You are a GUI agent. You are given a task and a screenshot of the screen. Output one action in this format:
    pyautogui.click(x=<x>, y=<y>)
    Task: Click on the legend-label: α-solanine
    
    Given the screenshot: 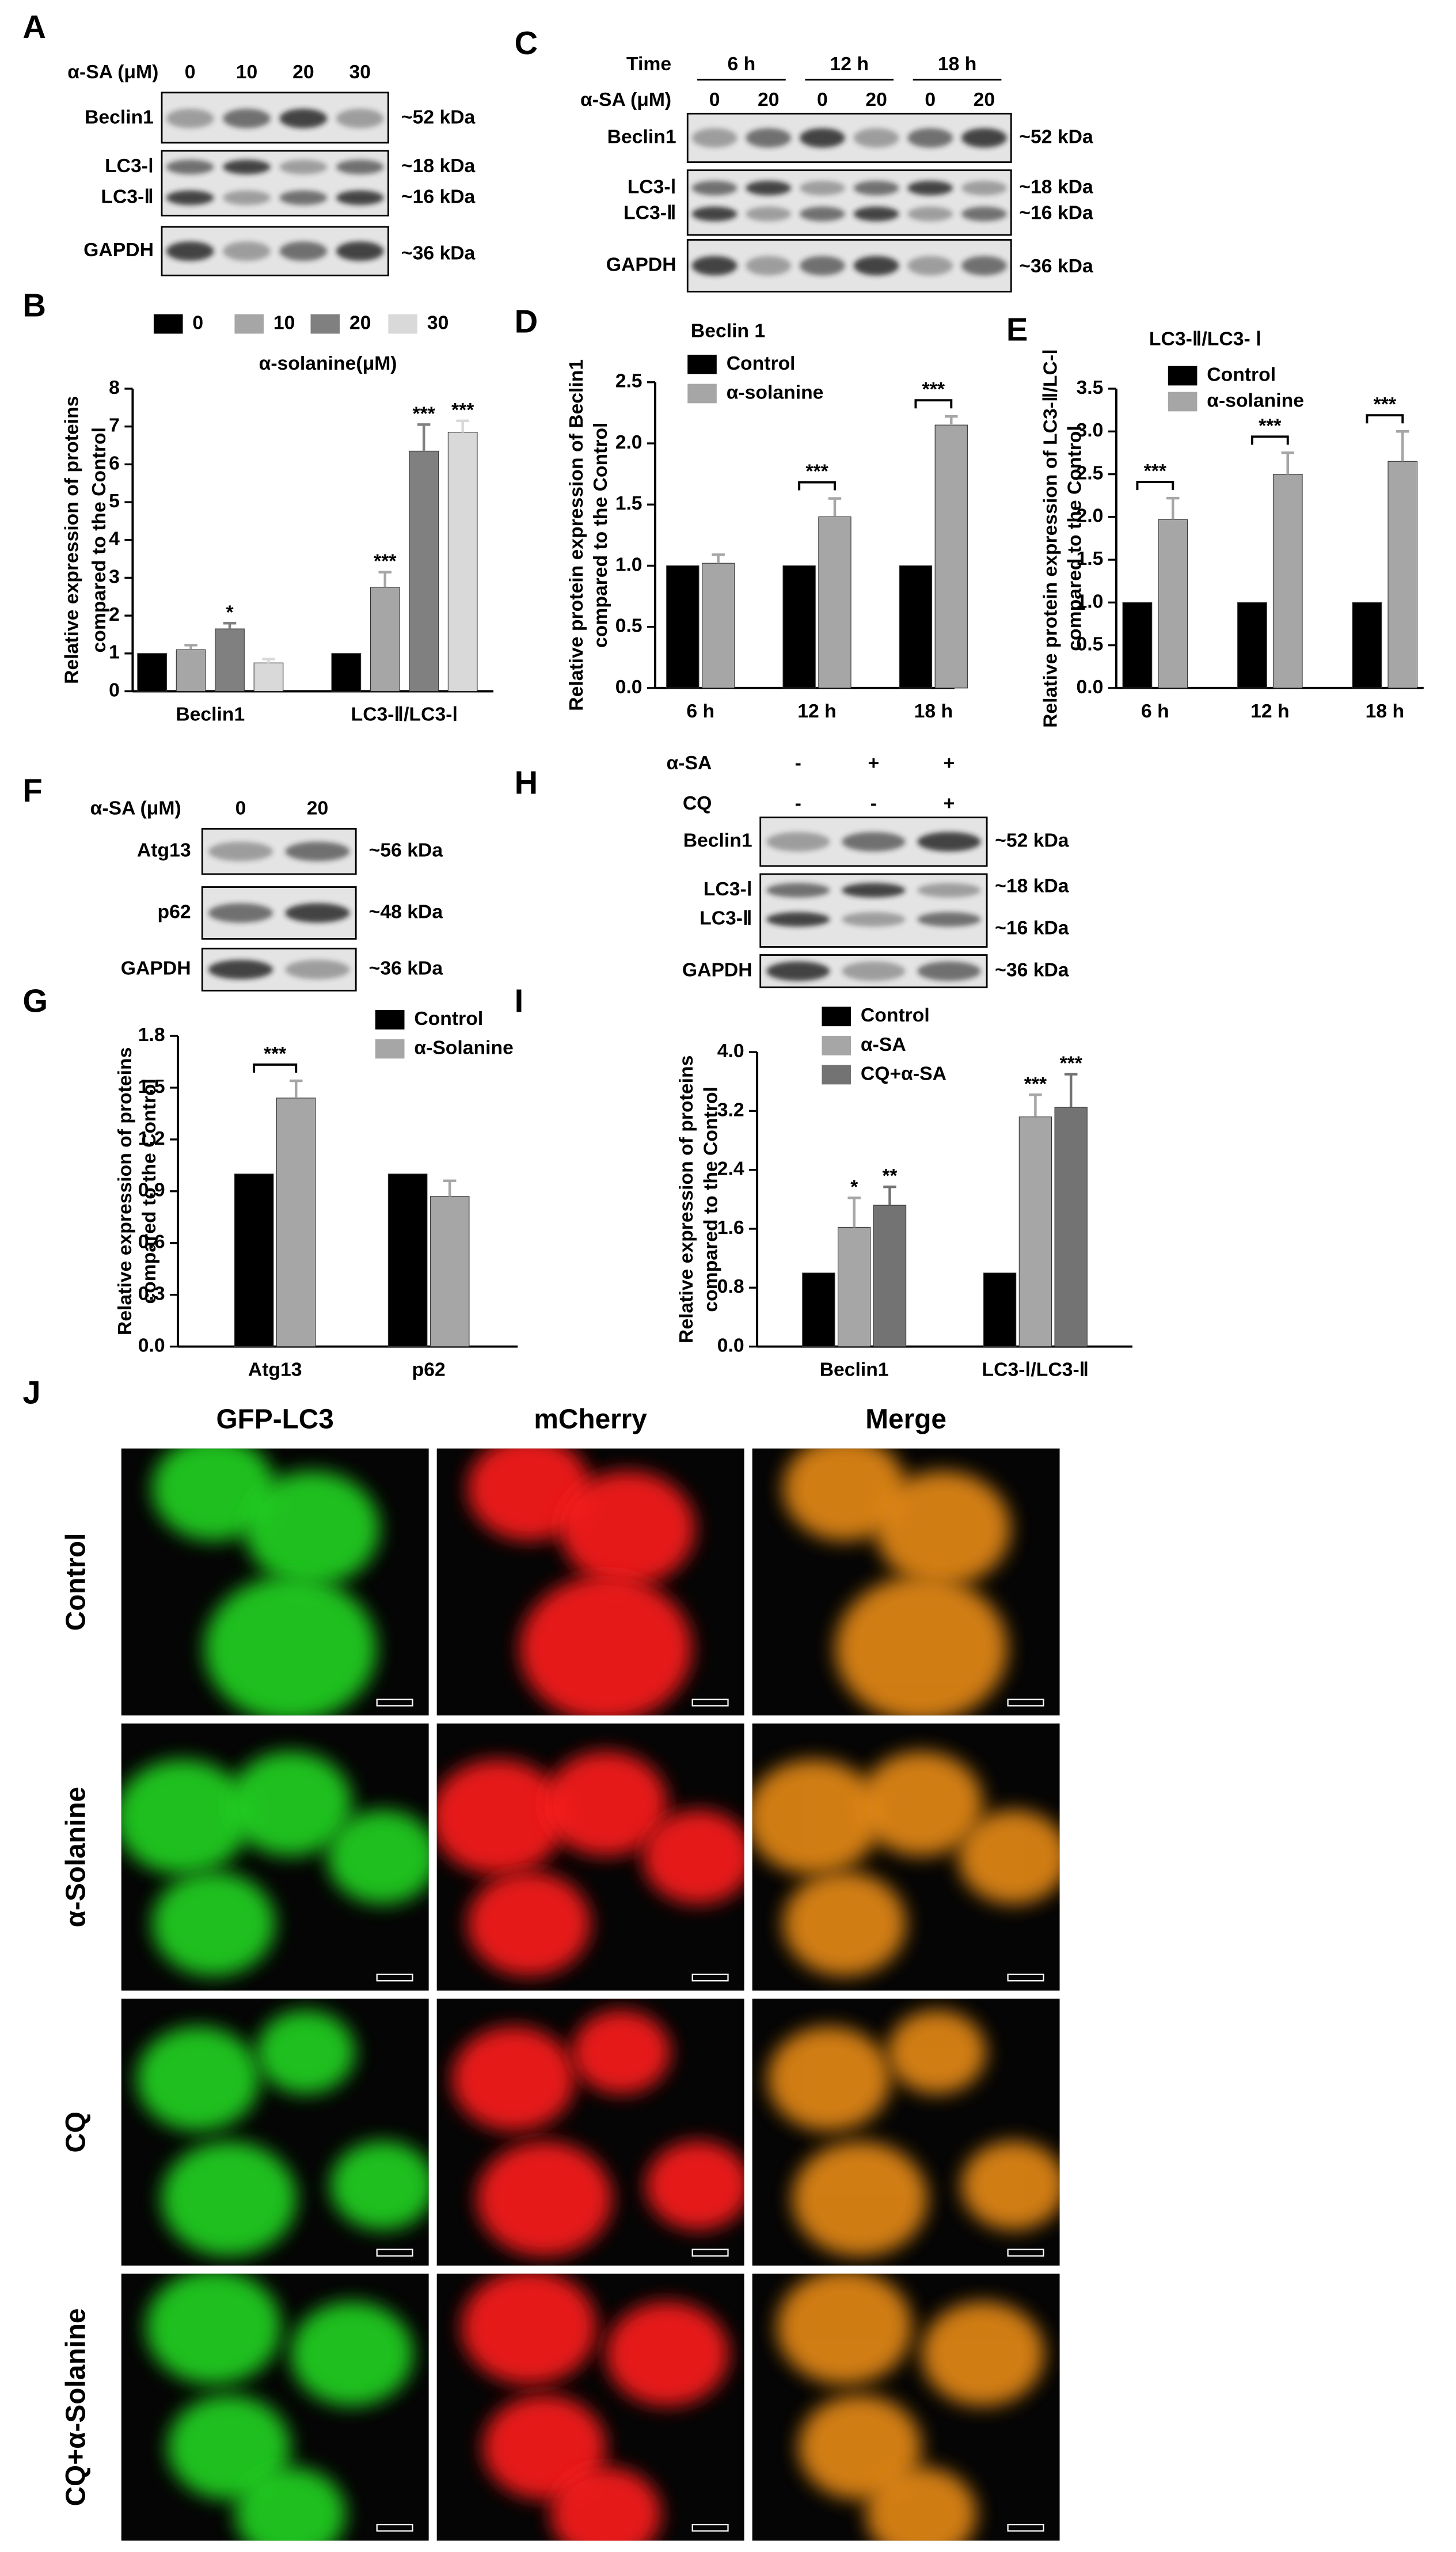 What is the action you would take?
    pyautogui.click(x=1255, y=400)
    